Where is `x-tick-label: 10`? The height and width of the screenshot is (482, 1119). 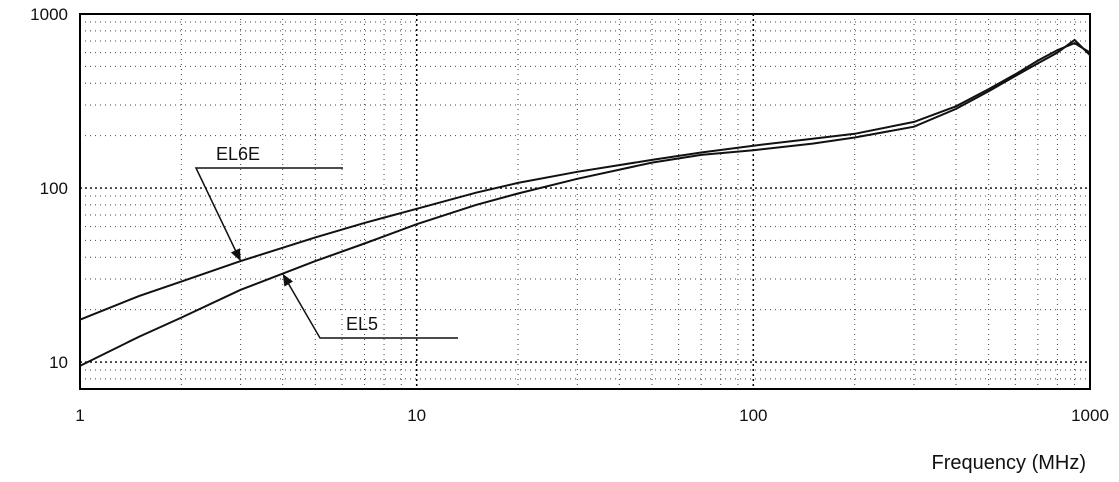
x-tick-label: 10 is located at coordinates (416, 415).